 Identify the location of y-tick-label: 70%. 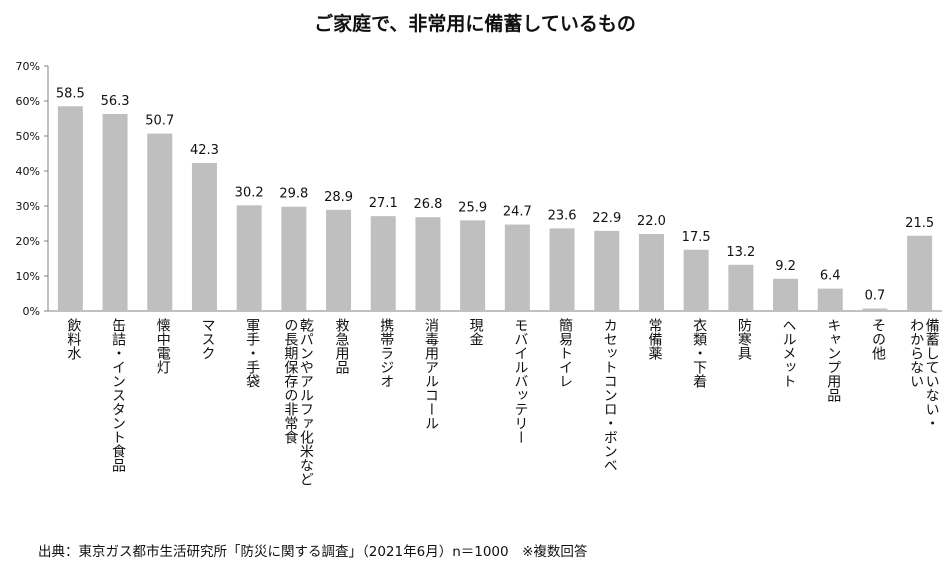
(28, 66).